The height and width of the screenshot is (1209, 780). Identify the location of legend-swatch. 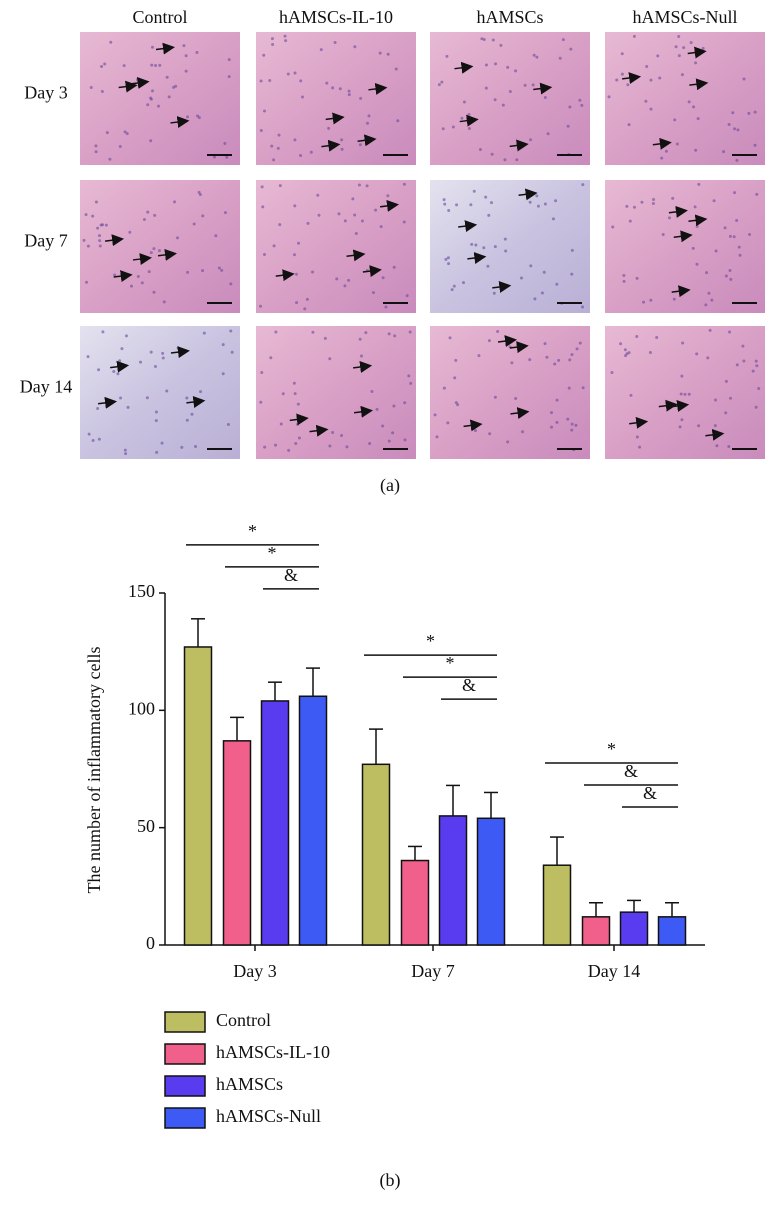
(185, 1086).